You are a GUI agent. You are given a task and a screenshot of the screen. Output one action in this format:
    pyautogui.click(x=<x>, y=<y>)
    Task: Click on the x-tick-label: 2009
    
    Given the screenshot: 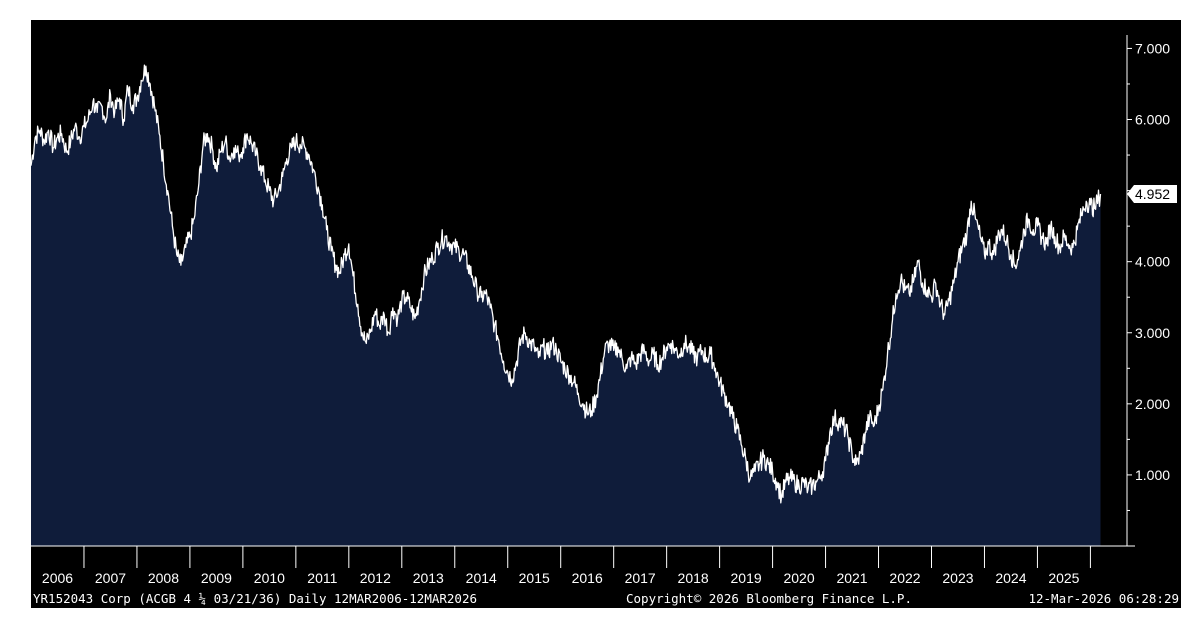 What is the action you would take?
    pyautogui.click(x=216, y=578)
    